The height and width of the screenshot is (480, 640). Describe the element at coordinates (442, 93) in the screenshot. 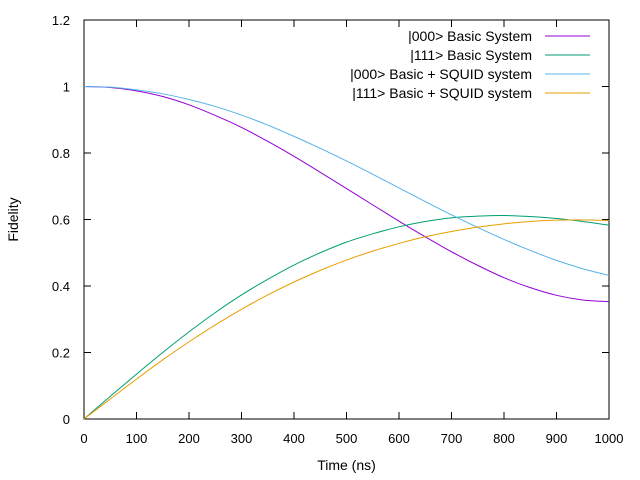

I see `legend-label-4: |111> Basic + SQUID system` at that location.